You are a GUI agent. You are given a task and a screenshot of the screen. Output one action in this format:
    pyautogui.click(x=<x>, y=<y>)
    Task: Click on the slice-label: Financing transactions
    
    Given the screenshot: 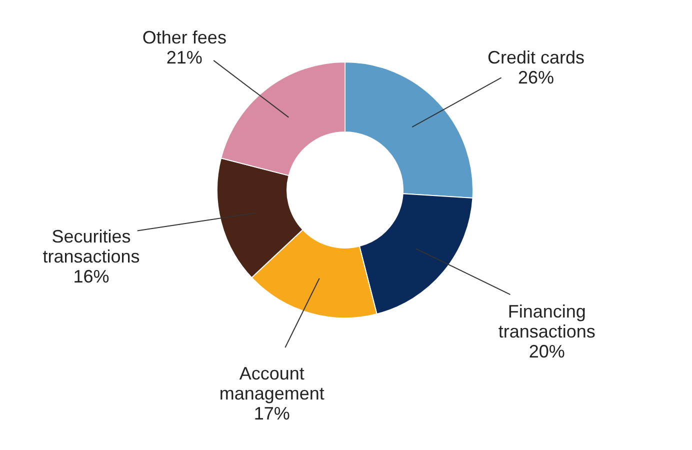 What is the action you would take?
    pyautogui.click(x=547, y=321)
    